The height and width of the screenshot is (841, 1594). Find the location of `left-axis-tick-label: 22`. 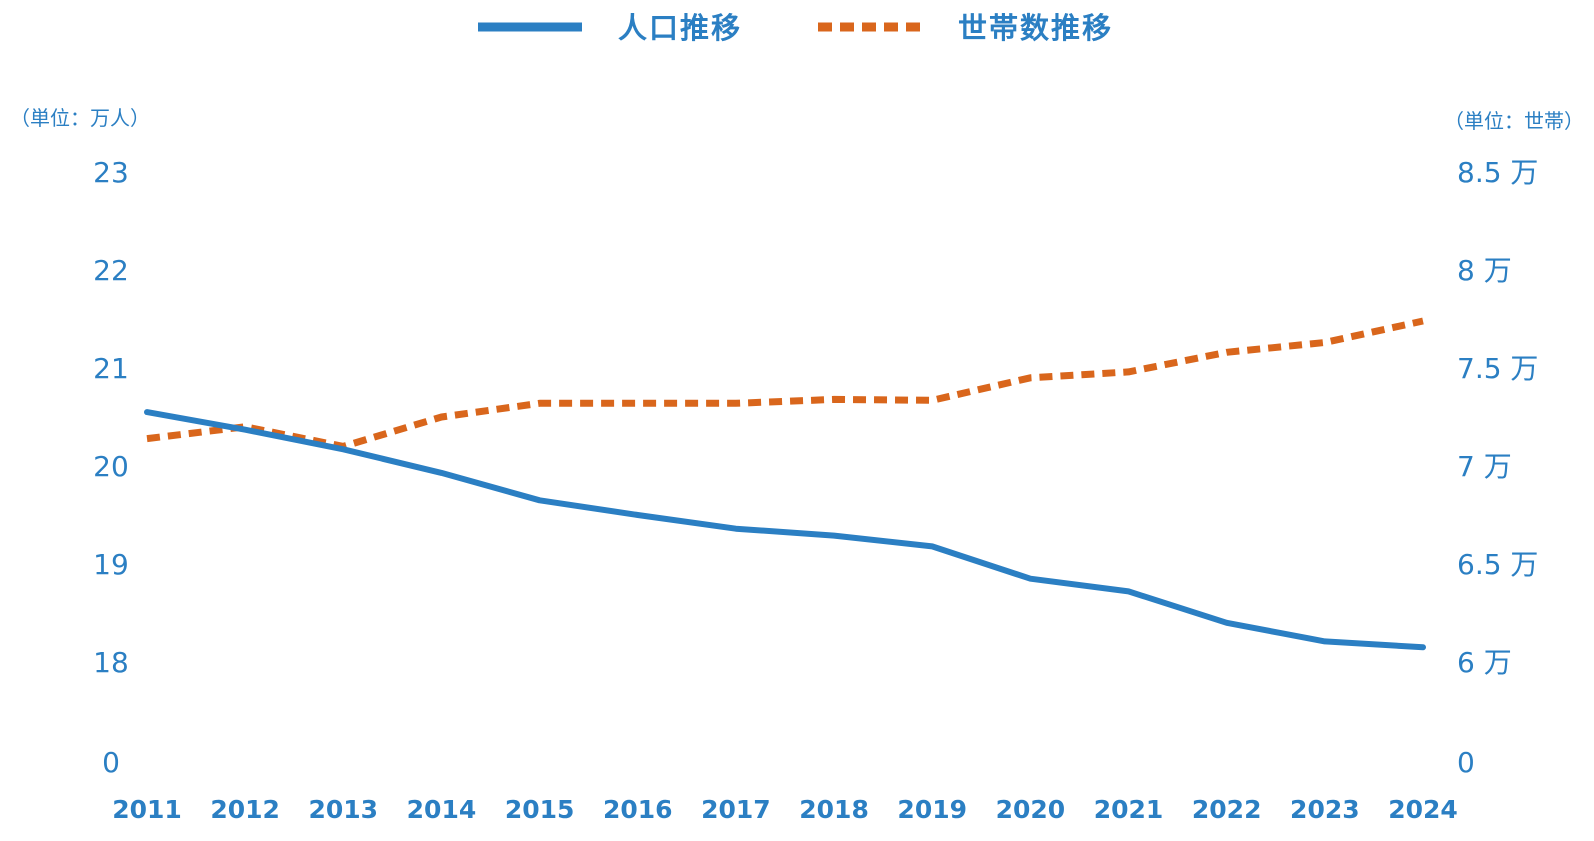

left-axis-tick-label: 22 is located at coordinates (111, 270).